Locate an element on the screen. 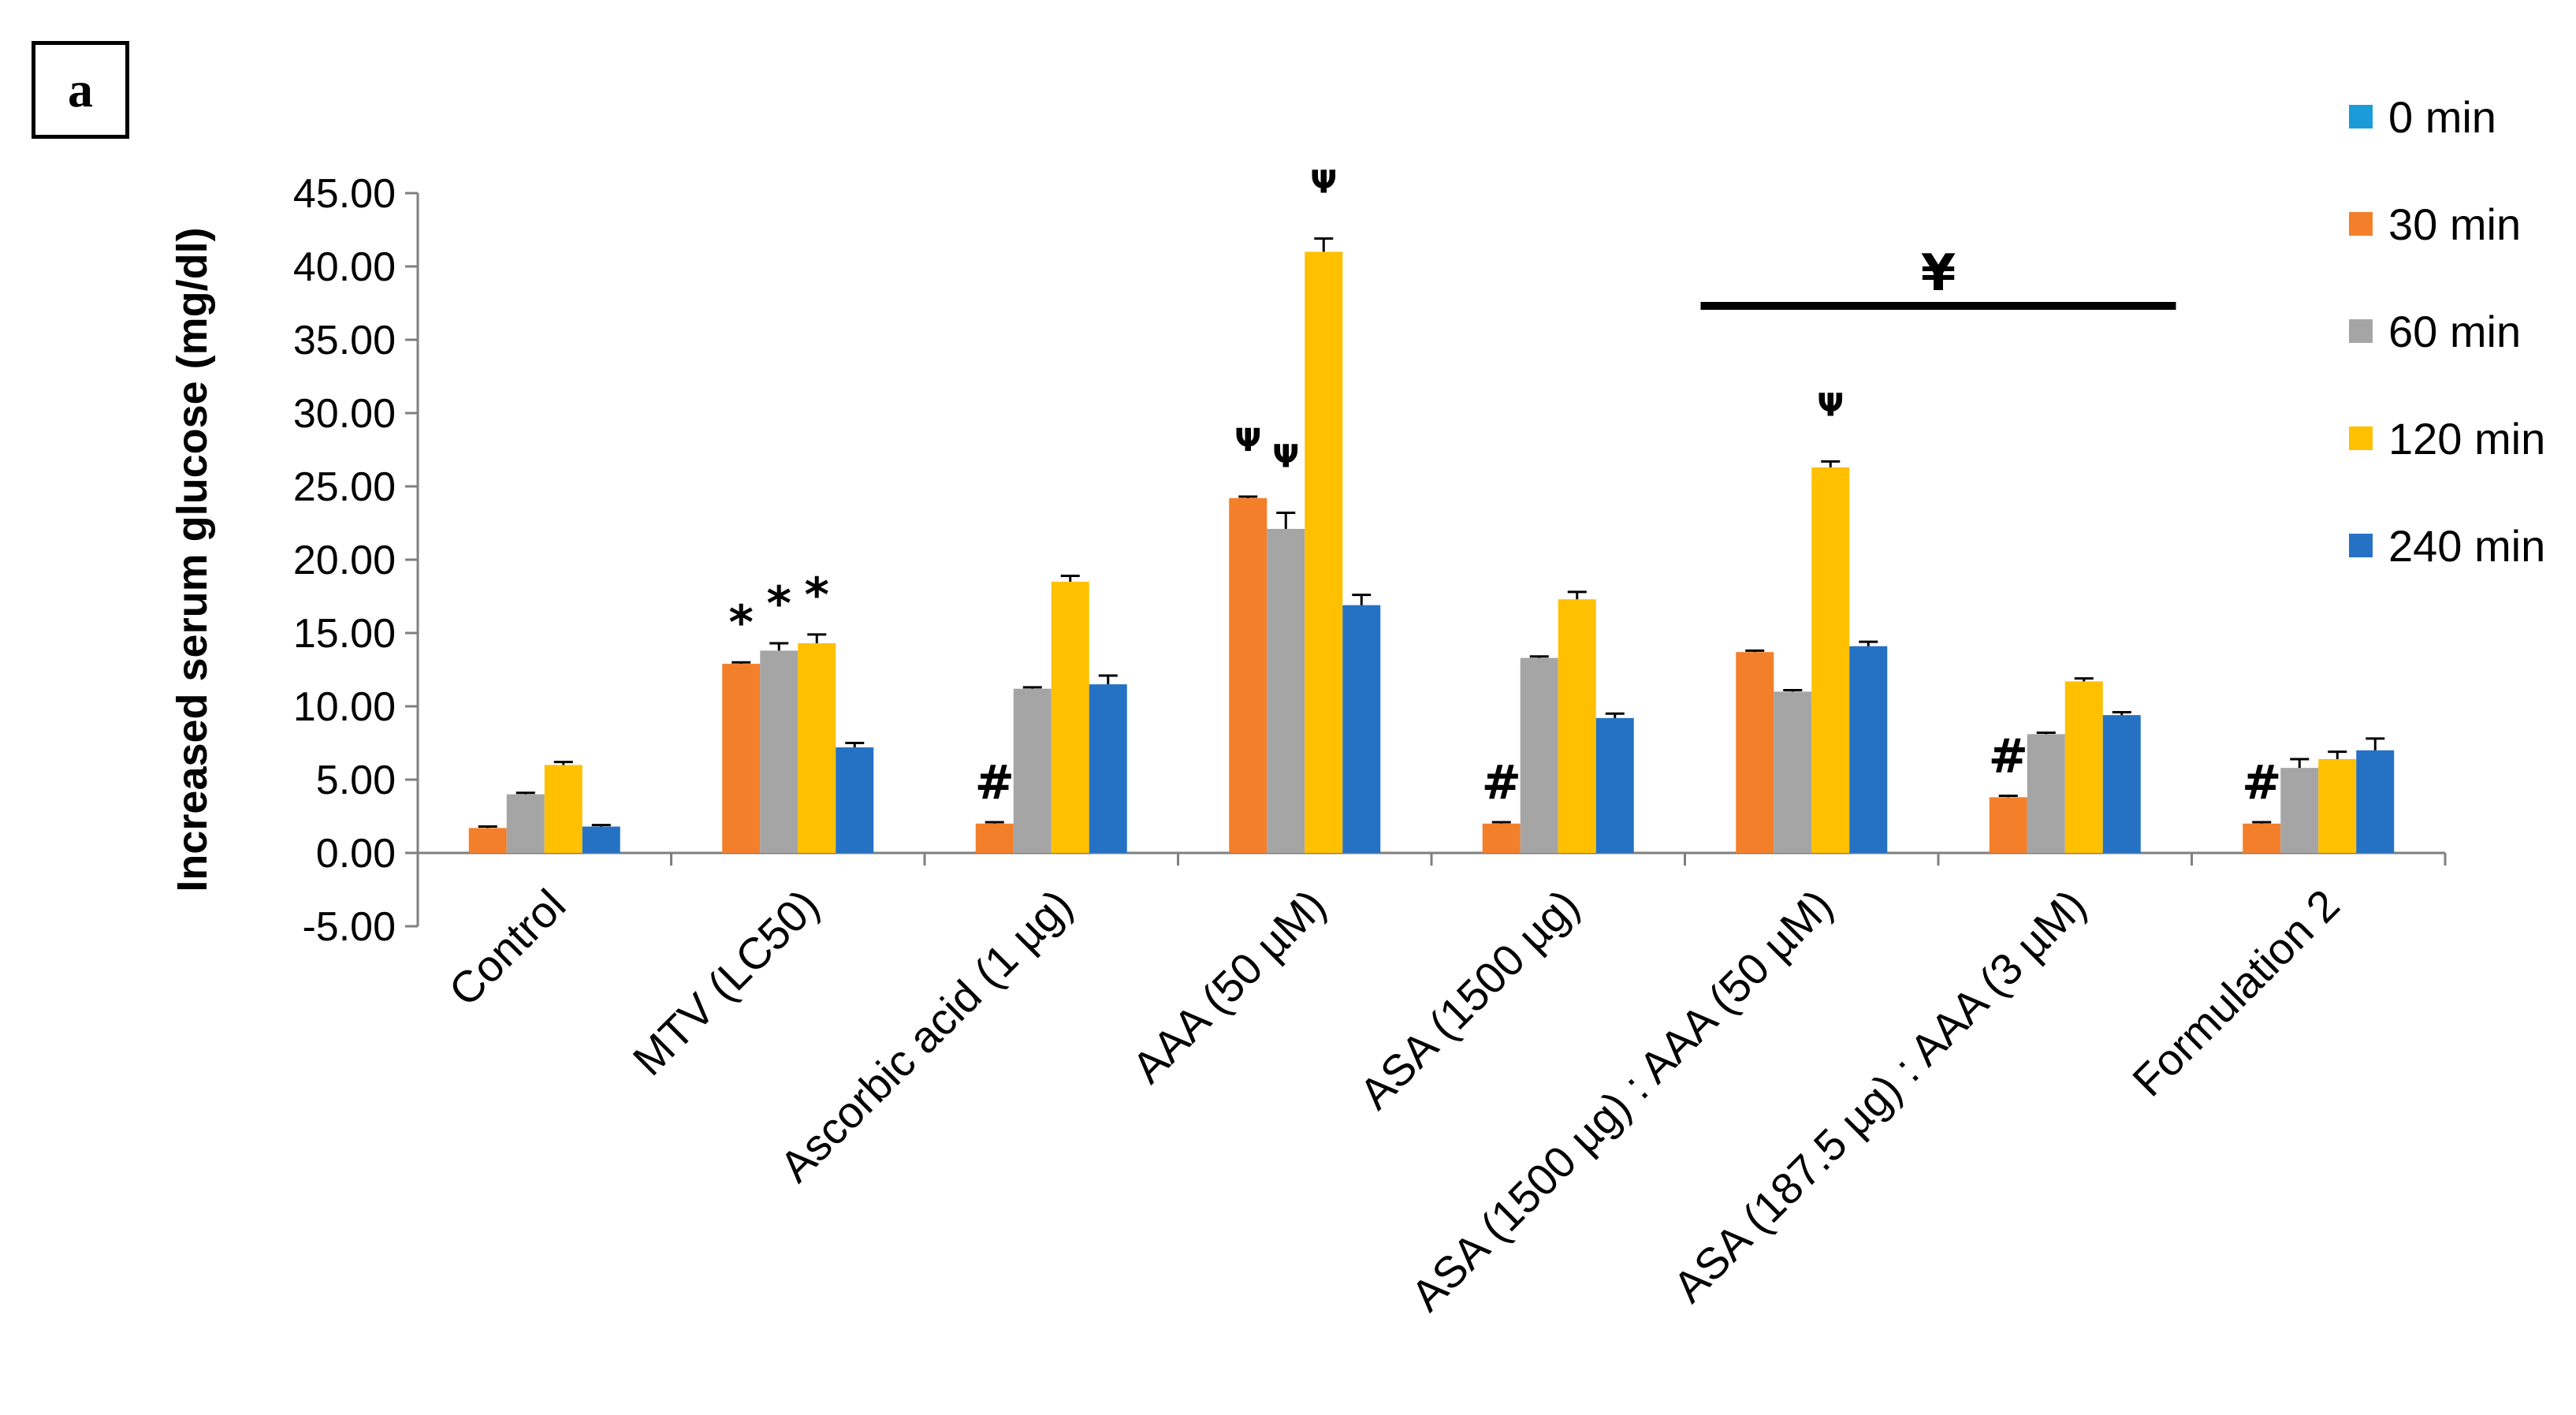  category-label: ASA (1500 µg) : AAA (50 µM) is located at coordinates (1622, 1100).